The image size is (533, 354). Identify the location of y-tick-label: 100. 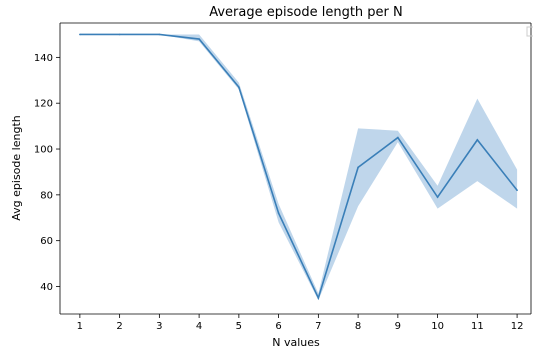
(43, 150).